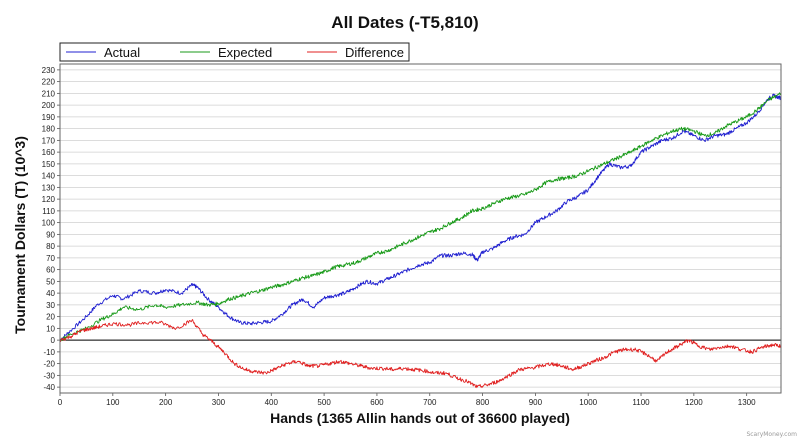  I want to click on y-tick-label: 150, so click(49, 164).